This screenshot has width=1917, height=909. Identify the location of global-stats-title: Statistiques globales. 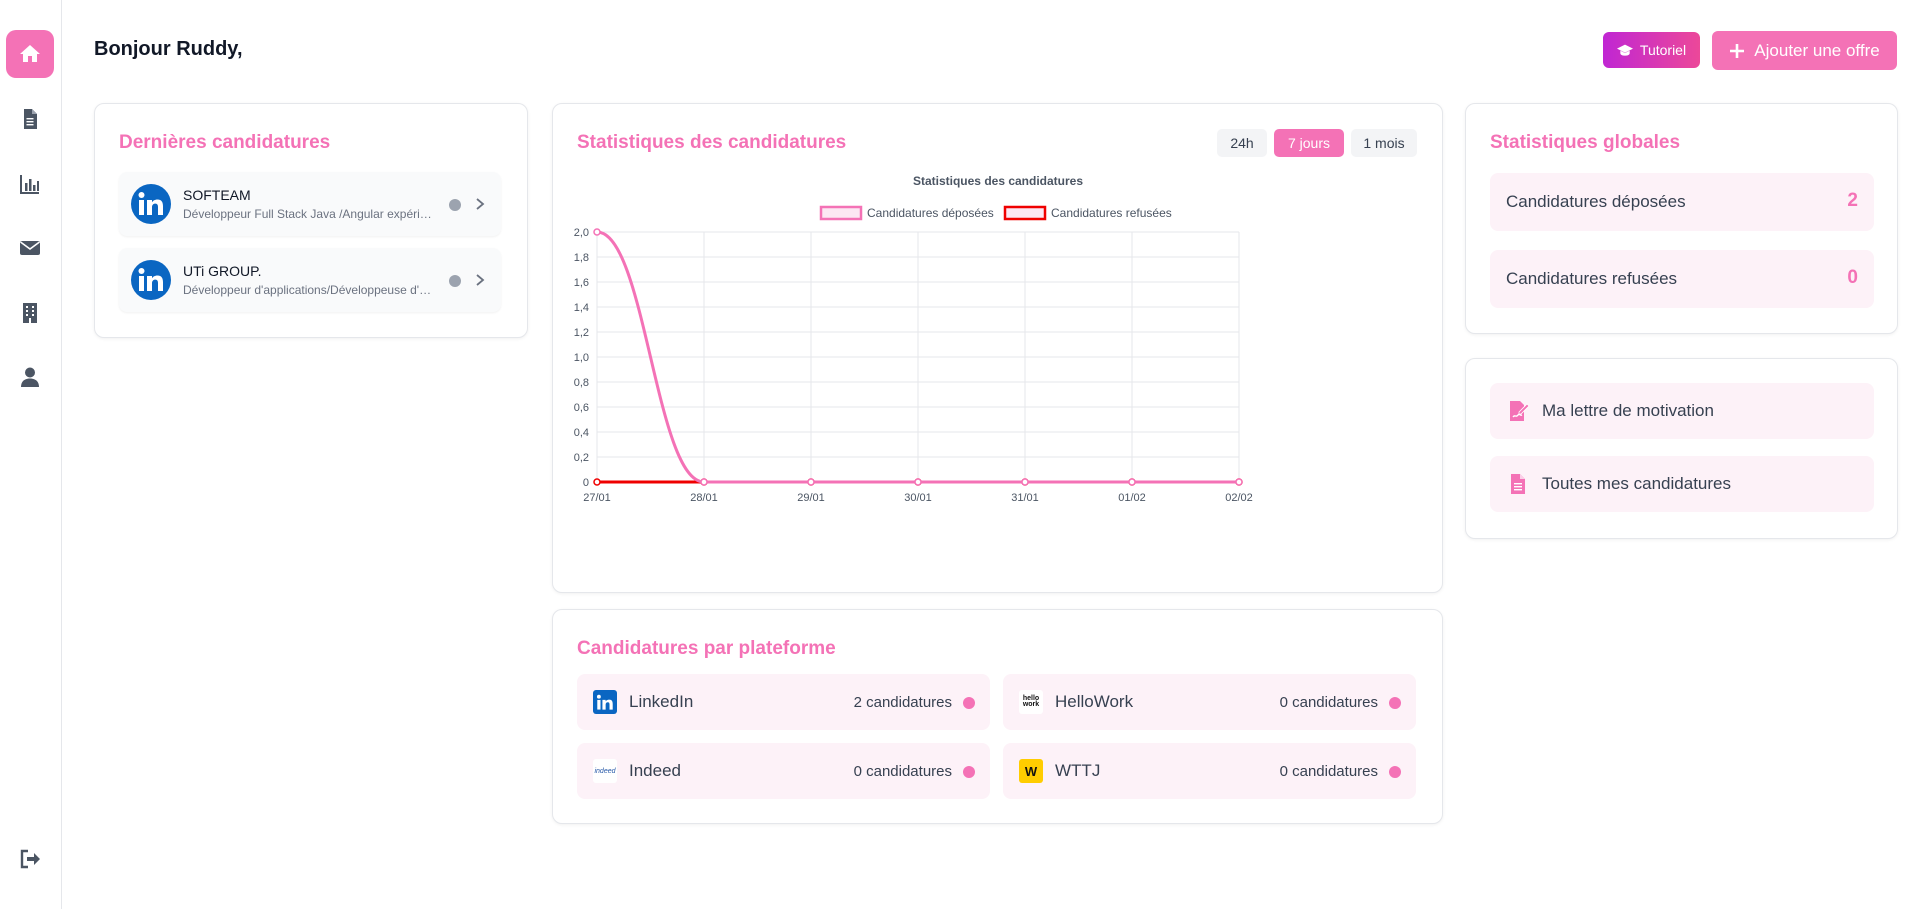
(1585, 142).